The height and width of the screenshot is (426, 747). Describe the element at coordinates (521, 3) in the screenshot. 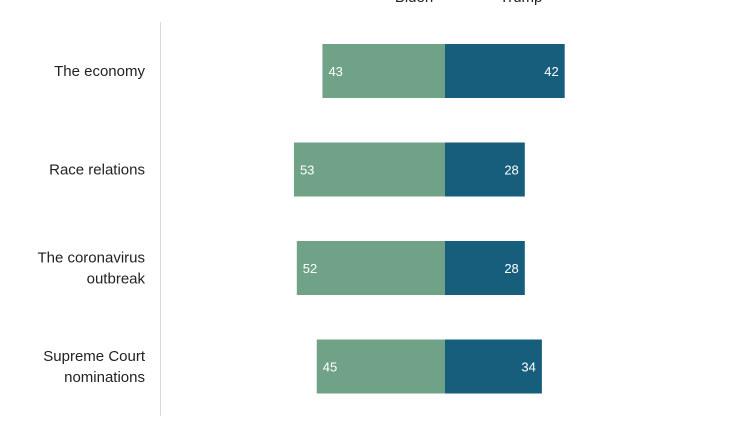

I see `legend-trump: Trump` at that location.